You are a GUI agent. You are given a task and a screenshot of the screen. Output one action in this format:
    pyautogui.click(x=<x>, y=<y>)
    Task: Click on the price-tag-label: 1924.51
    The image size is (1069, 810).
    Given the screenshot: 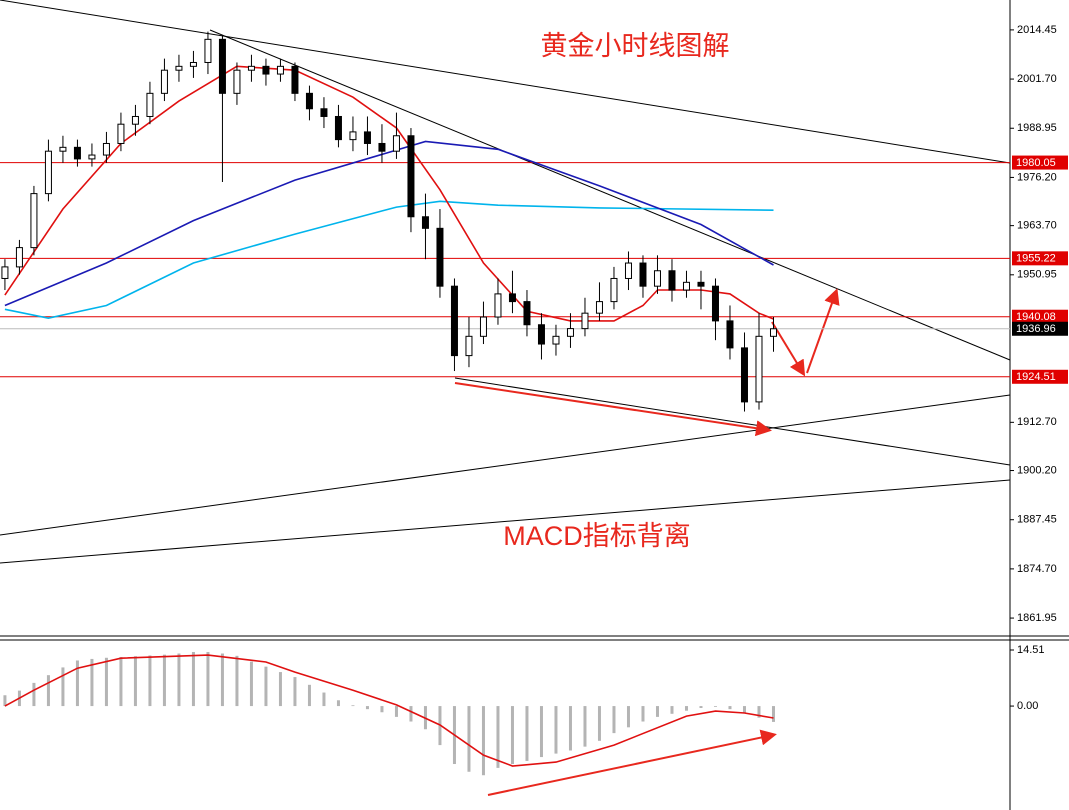 What is the action you would take?
    pyautogui.click(x=1036, y=377)
    